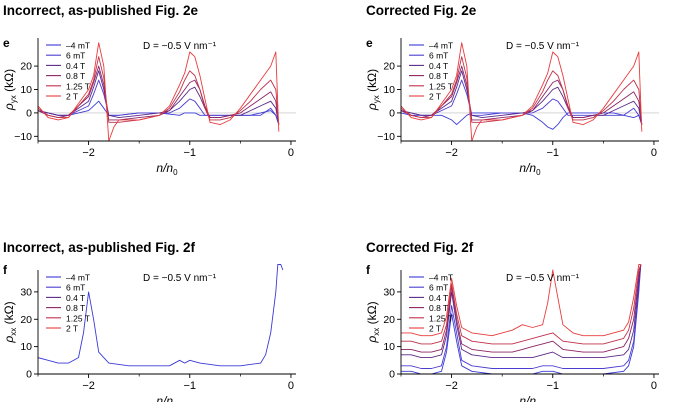 This screenshot has height=402, width=685. Describe the element at coordinates (5, 270) in the screenshot. I see `panel-letter-bl: f` at that location.